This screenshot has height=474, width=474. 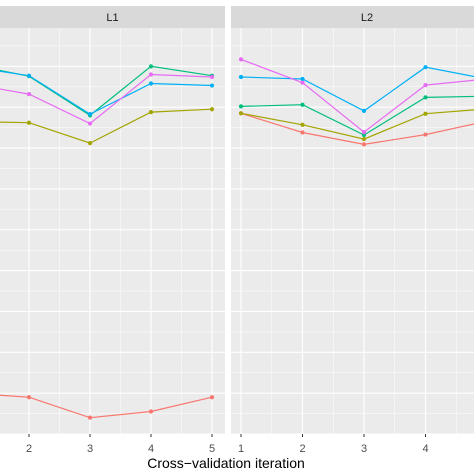 What do you see at coordinates (367, 18) in the screenshot?
I see `panel-l2-title: L2` at bounding box center [367, 18].